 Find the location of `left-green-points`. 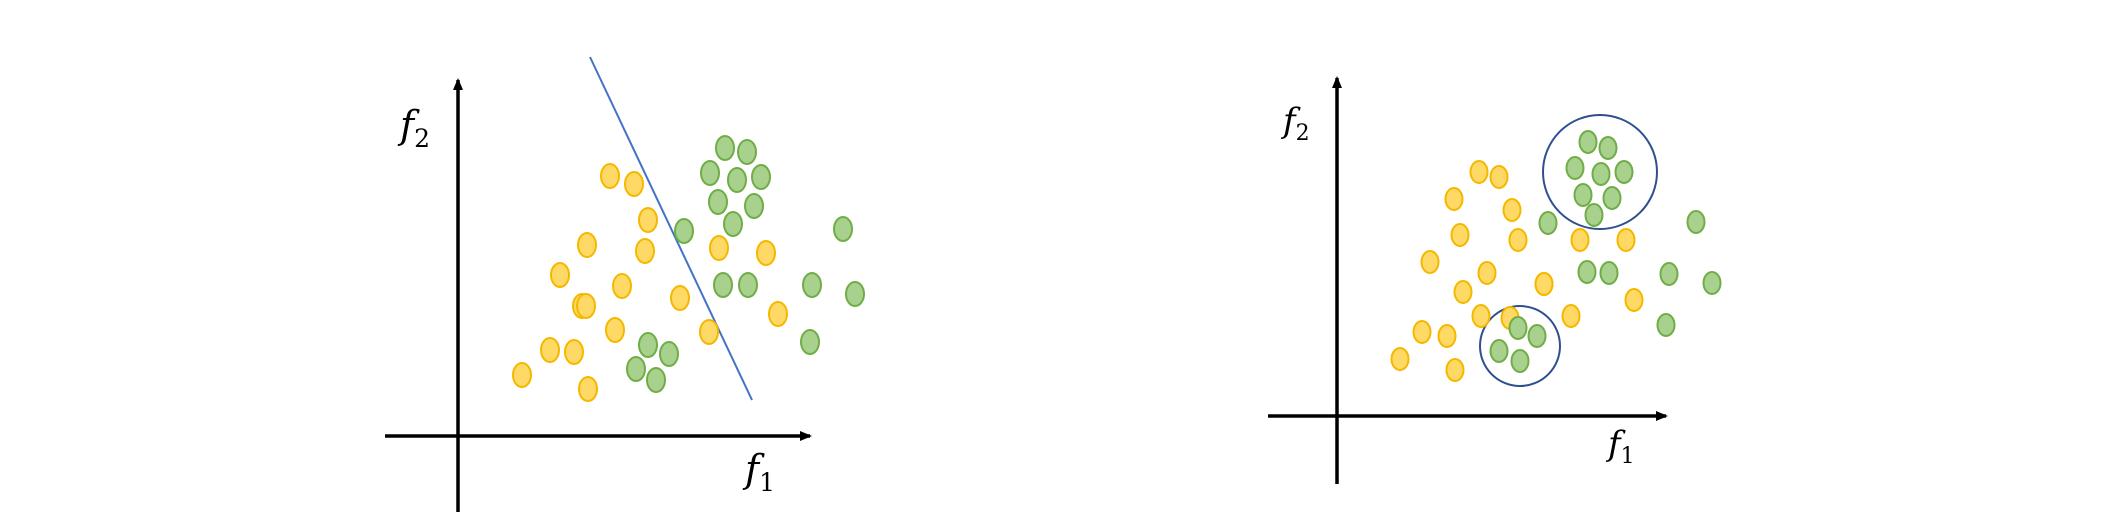

left-green-points is located at coordinates (745, 264).